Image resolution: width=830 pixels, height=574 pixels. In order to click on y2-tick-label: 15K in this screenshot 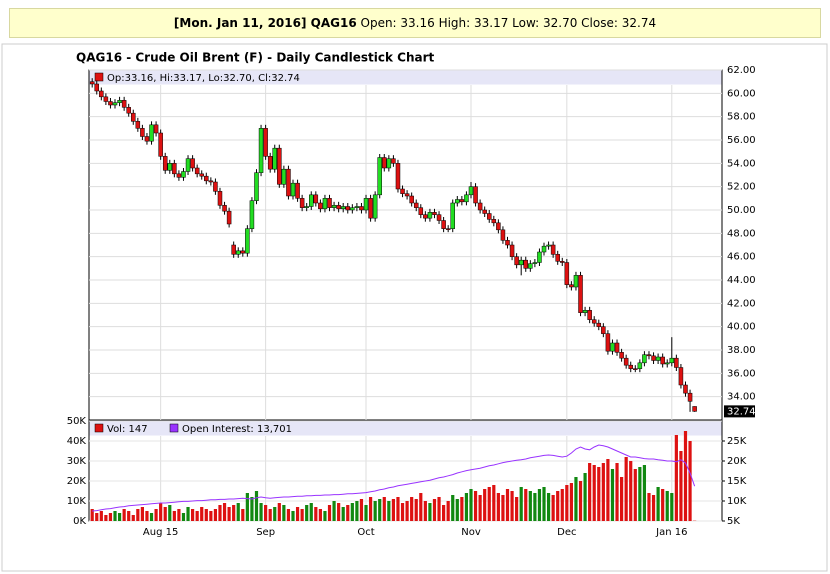, I will do `click(737, 481)`.